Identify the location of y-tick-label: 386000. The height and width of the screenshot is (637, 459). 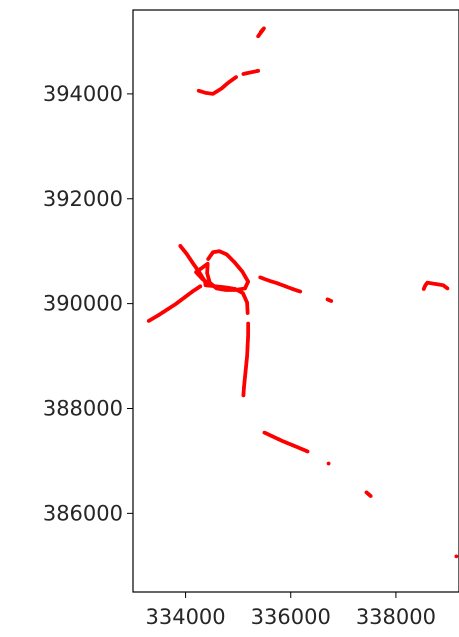
(83, 513).